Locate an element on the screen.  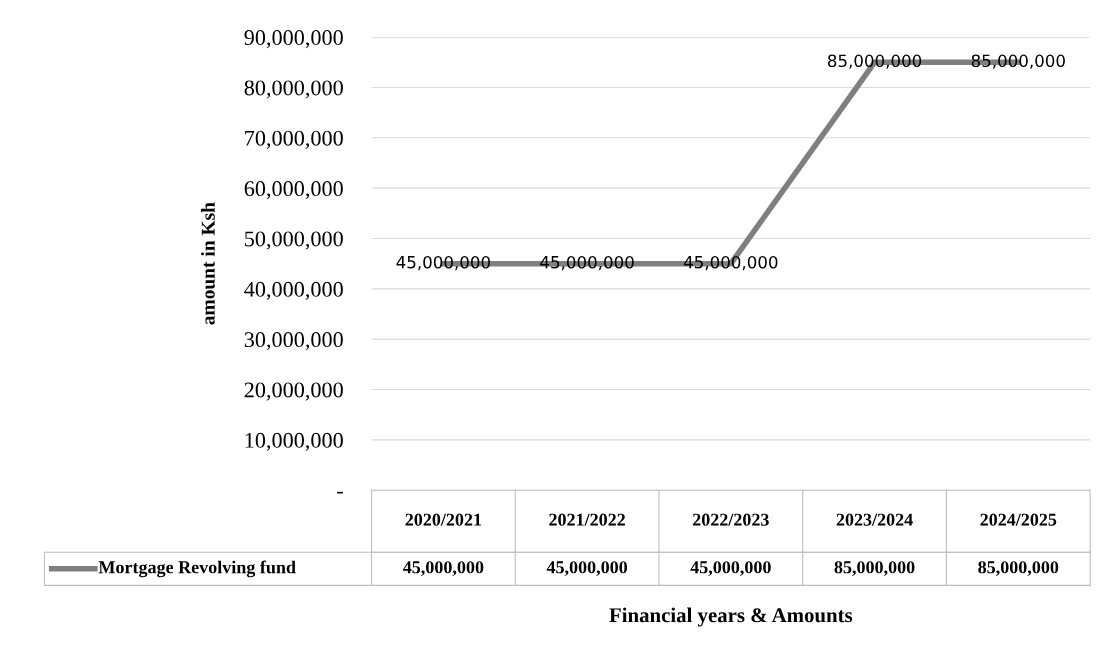
y-tick-label: 10,000,000 is located at coordinates (294, 441).